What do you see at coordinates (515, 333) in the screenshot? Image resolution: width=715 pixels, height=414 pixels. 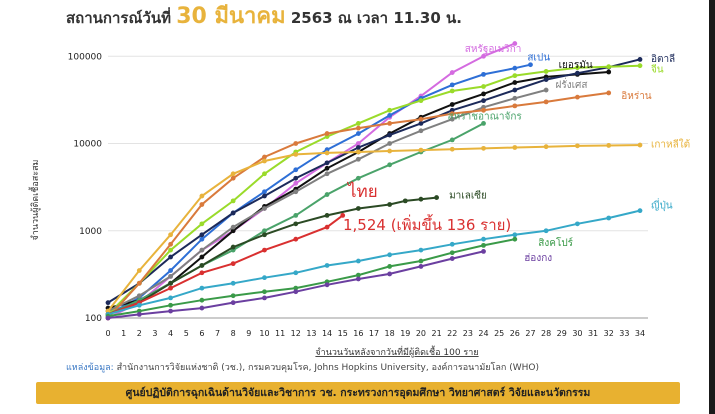 I see `x-tick-label: 26` at bounding box center [515, 333].